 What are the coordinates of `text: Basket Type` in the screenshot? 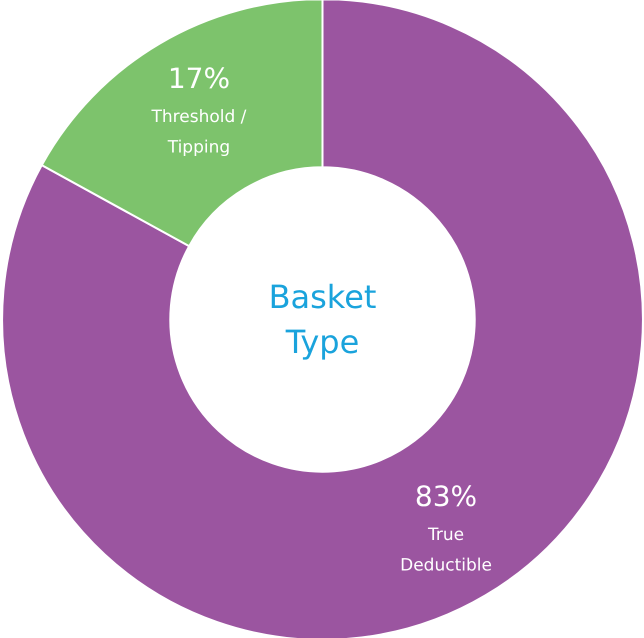 It's located at (322, 319).